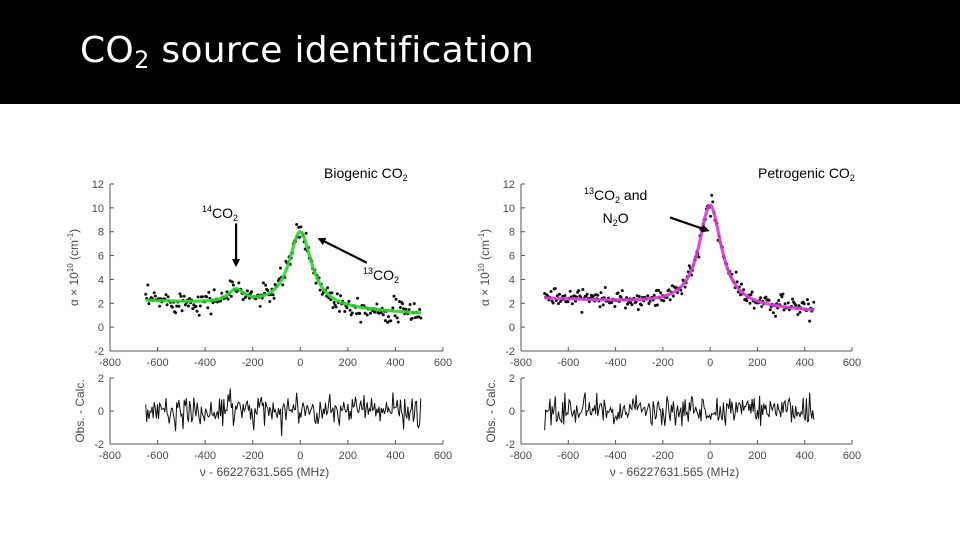 The image size is (960, 540). I want to click on ylabel-close: ), so click(485, 231).